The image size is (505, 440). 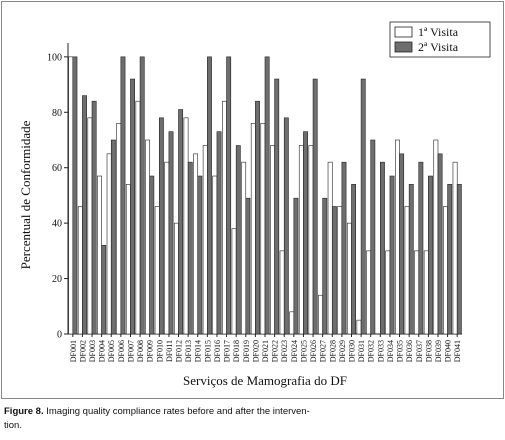 What do you see at coordinates (54, 57) in the screenshot?
I see `y-tick-label: 100` at bounding box center [54, 57].